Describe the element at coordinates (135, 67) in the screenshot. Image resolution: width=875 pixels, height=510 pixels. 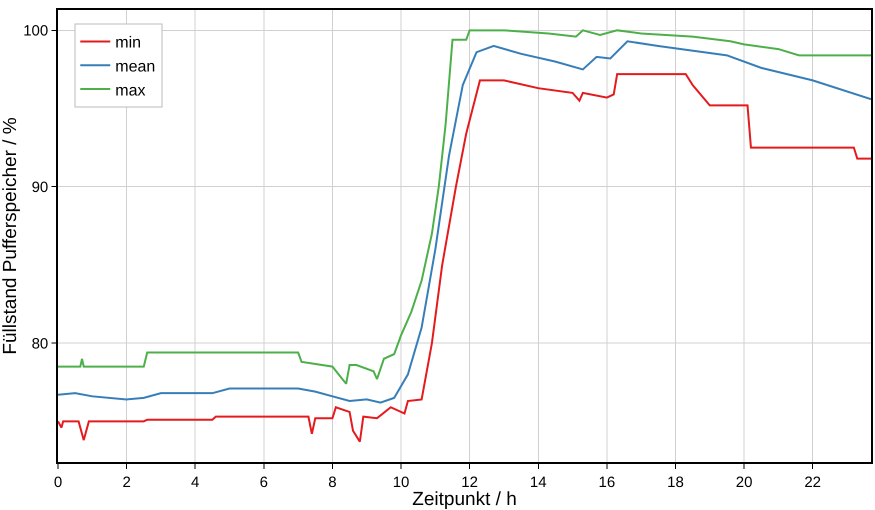
I see `legend-label: mean` at that location.